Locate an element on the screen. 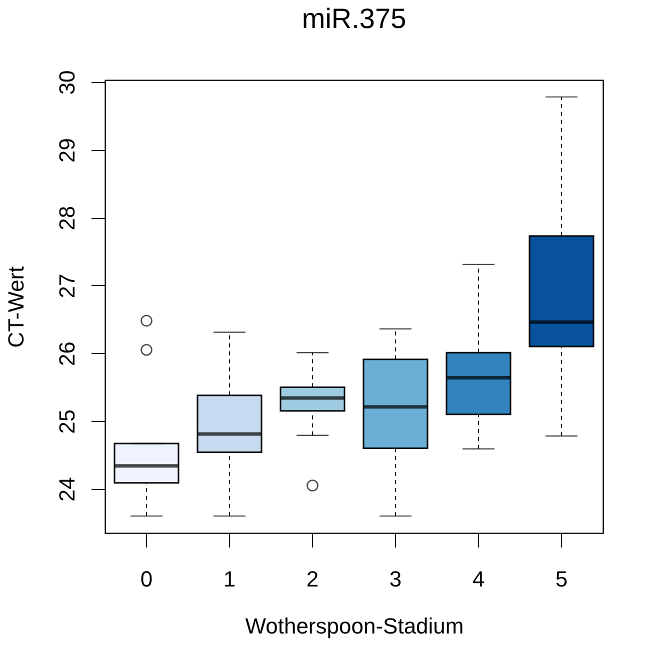 Image resolution: width=648 pixels, height=668 pixels. y-tick-label: 24 is located at coordinates (67, 489).